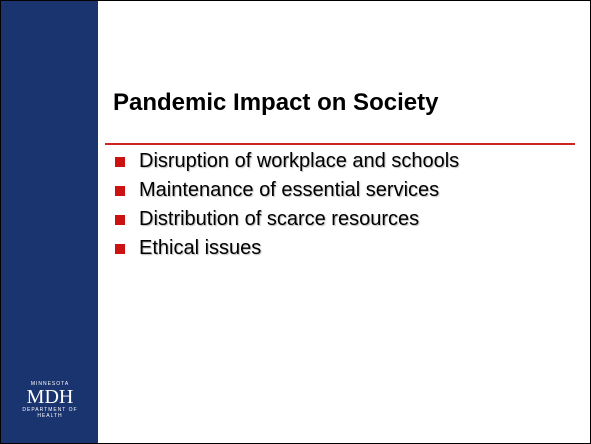 The image size is (591, 444). Describe the element at coordinates (340, 144) in the screenshot. I see `title-rule` at that location.